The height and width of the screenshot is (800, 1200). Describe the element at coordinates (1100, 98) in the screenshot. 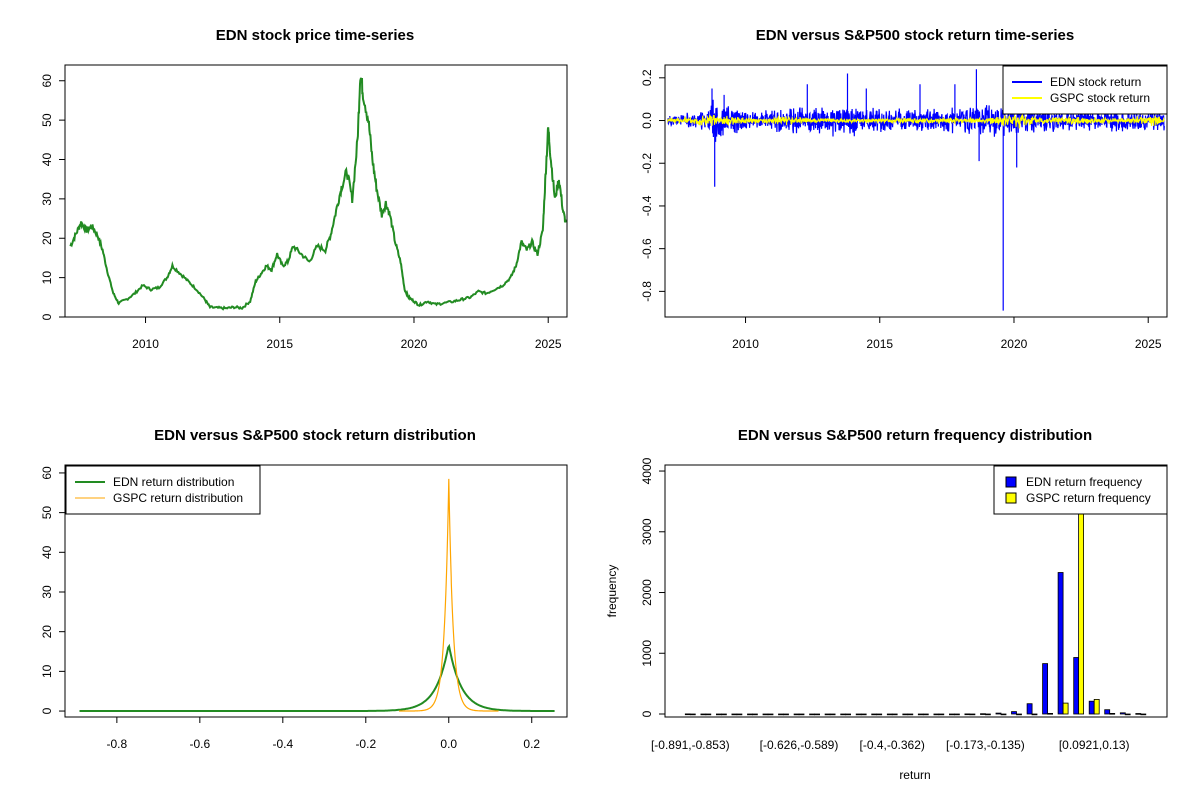

I see `legend-label-gspc: GSPC stock return` at that location.